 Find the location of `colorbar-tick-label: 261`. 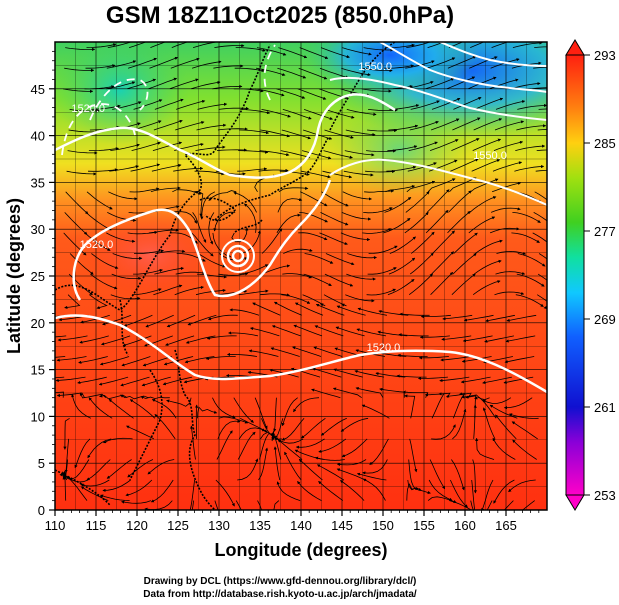

colorbar-tick-label: 261 is located at coordinates (605, 407).